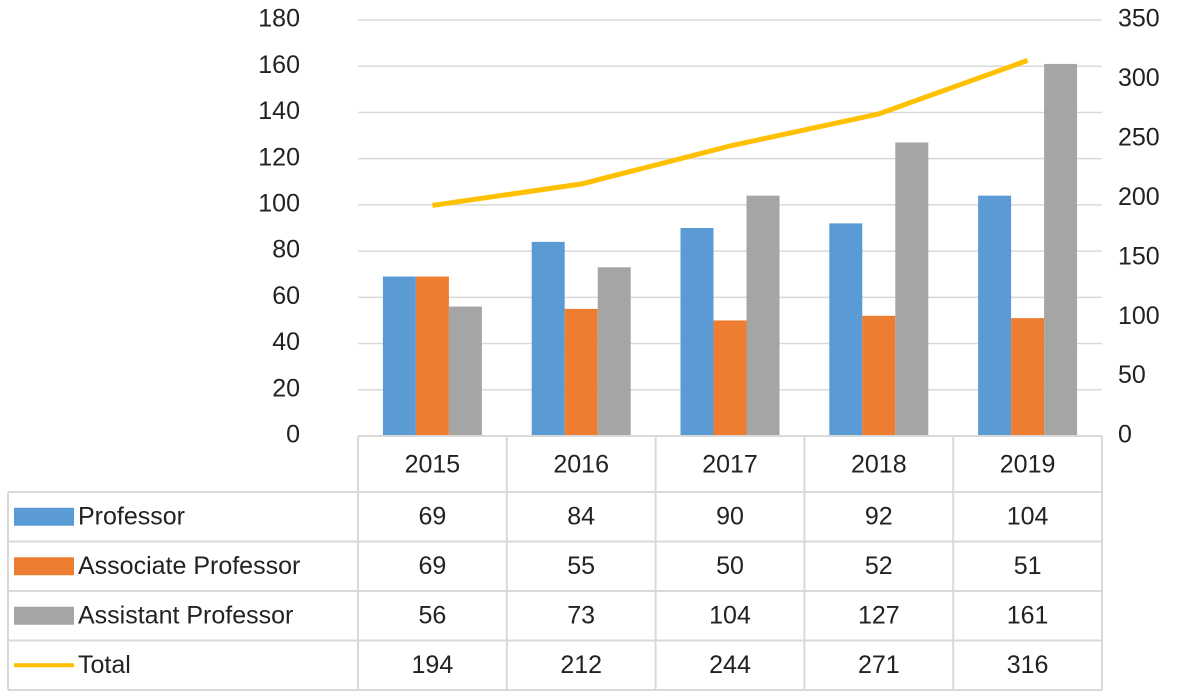  What do you see at coordinates (279, 203) in the screenshot?
I see `y-tick-label: 100` at bounding box center [279, 203].